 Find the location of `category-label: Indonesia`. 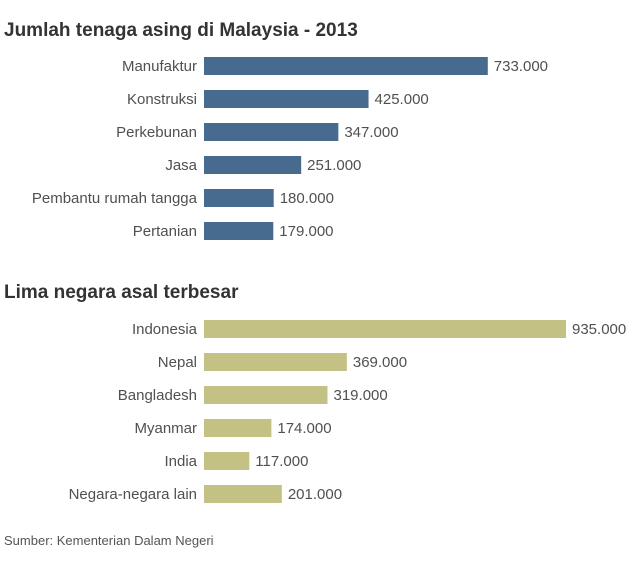

category-label: Indonesia is located at coordinates (165, 329).